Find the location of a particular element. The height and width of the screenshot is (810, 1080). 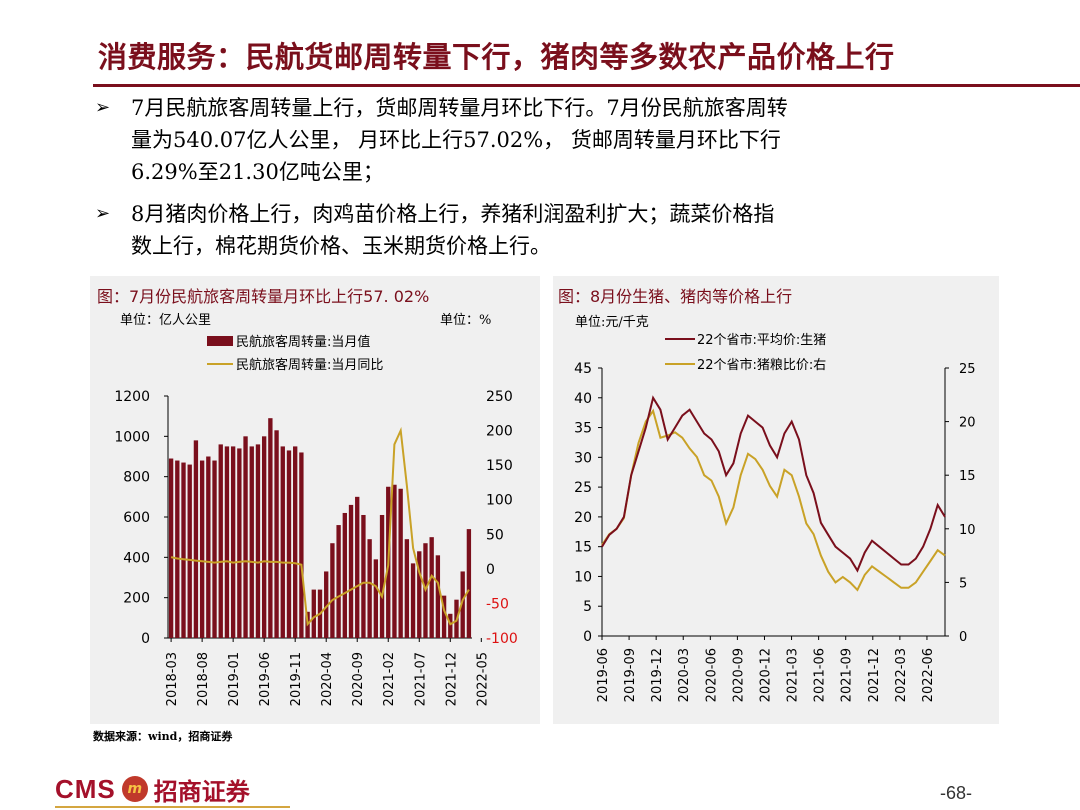

x-tick-label: 2021-09 is located at coordinates (847, 675).